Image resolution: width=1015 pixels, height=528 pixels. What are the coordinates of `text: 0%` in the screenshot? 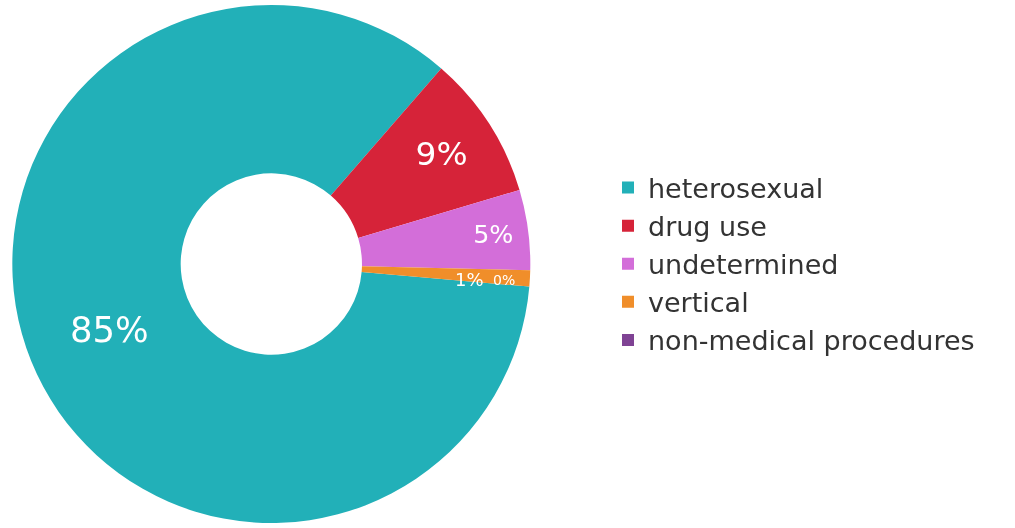 It's located at (504, 280).